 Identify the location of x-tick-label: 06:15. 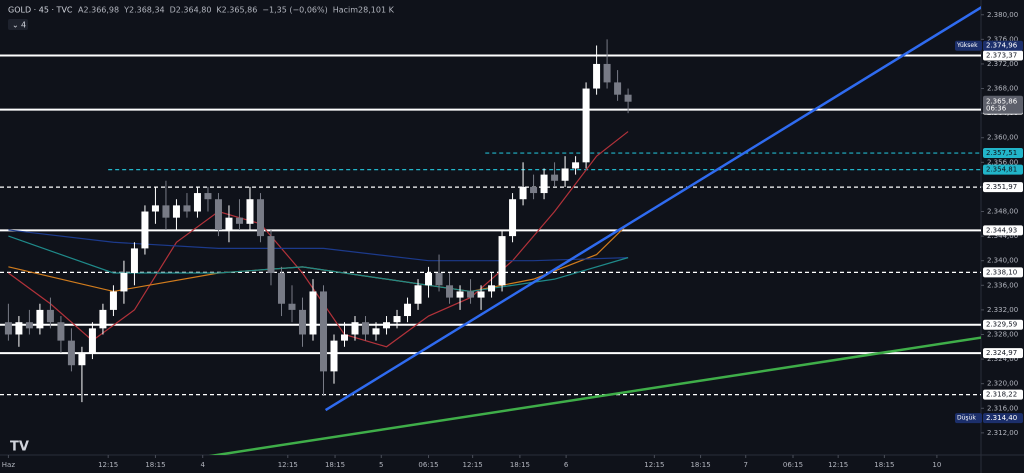
(428, 465).